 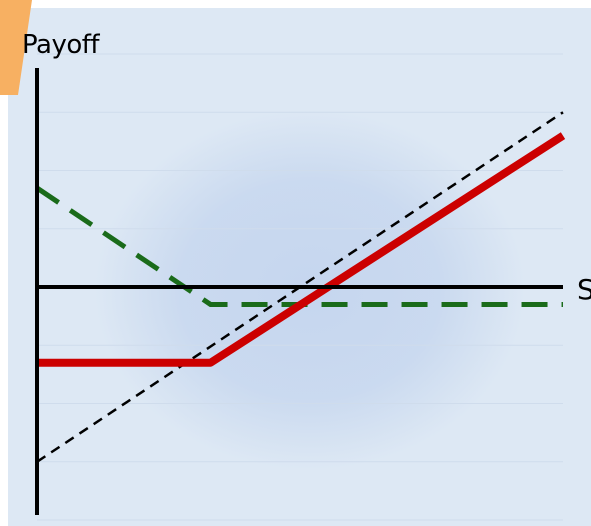 I want to click on x-axis-label: S, so click(x=584, y=289).